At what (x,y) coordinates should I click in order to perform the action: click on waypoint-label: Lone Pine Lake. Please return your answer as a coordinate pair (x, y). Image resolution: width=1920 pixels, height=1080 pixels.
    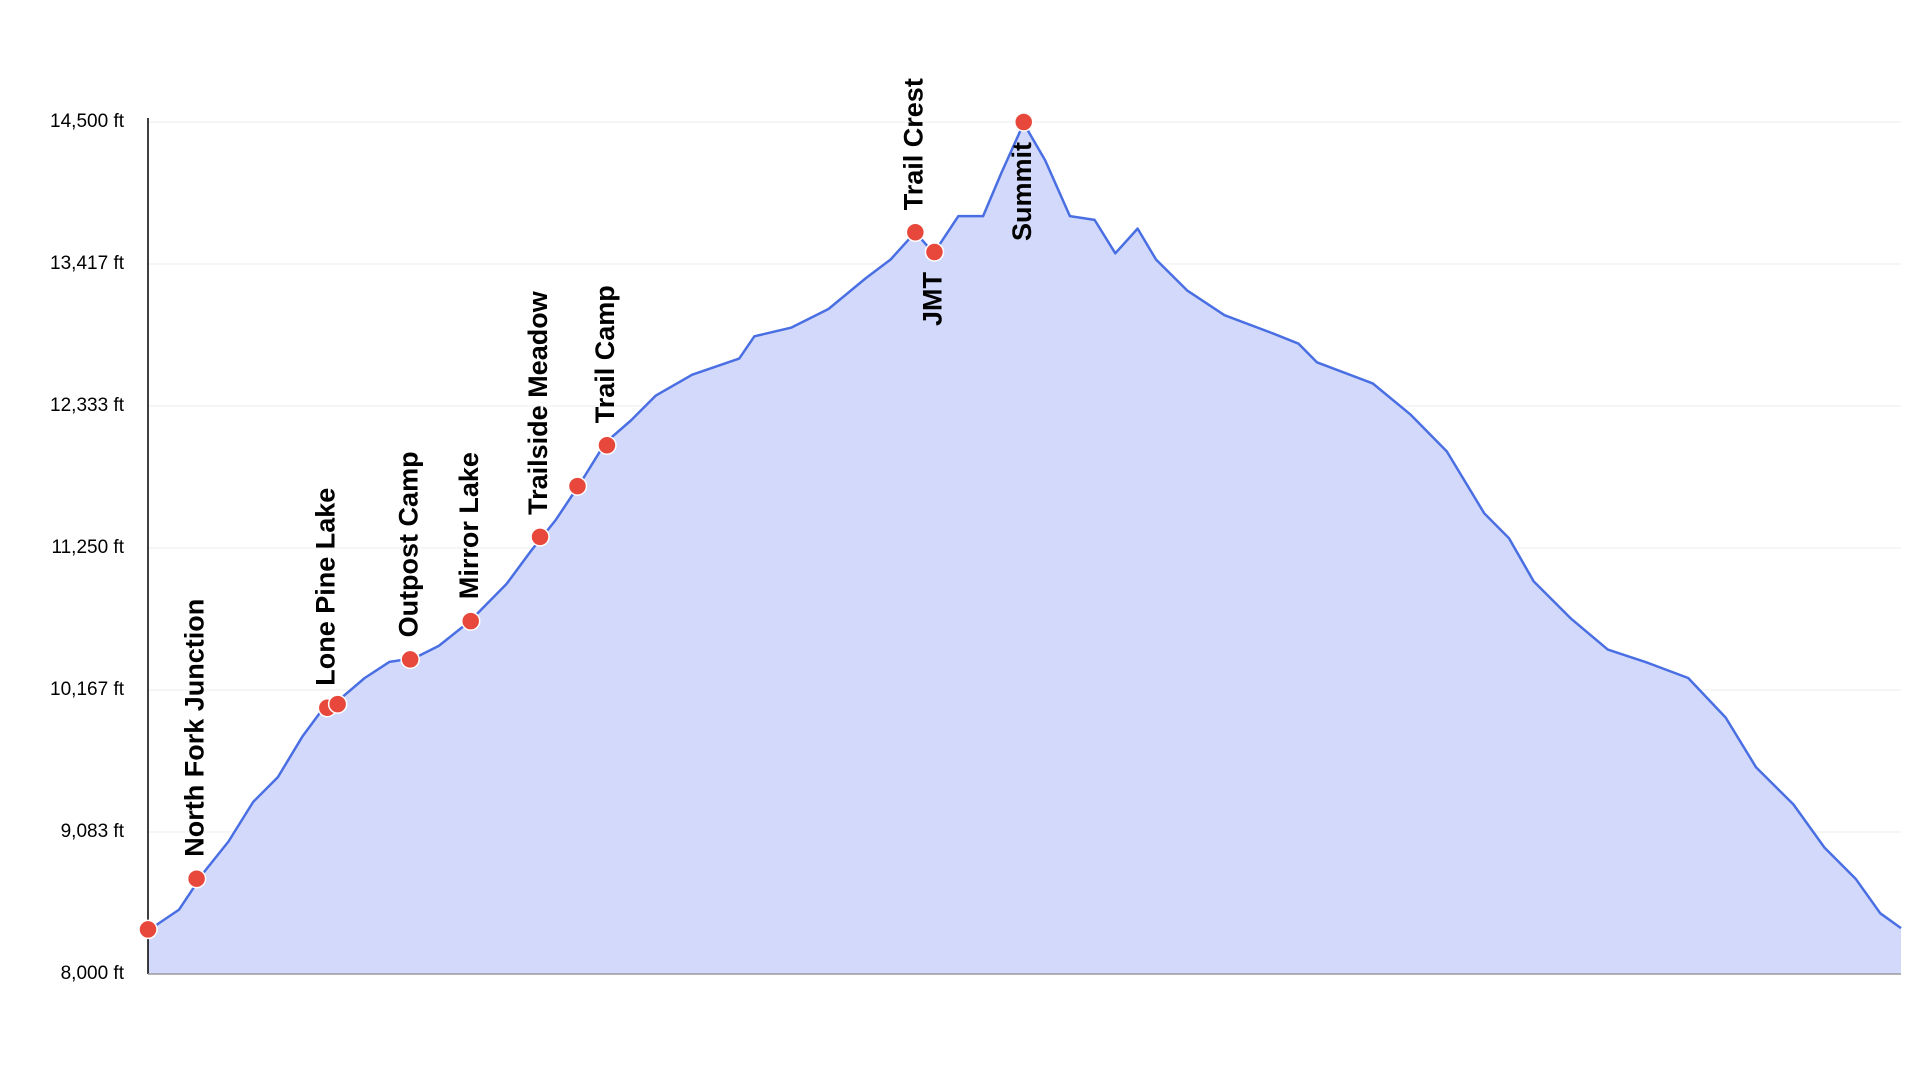
    Looking at the image, I should click on (325, 587).